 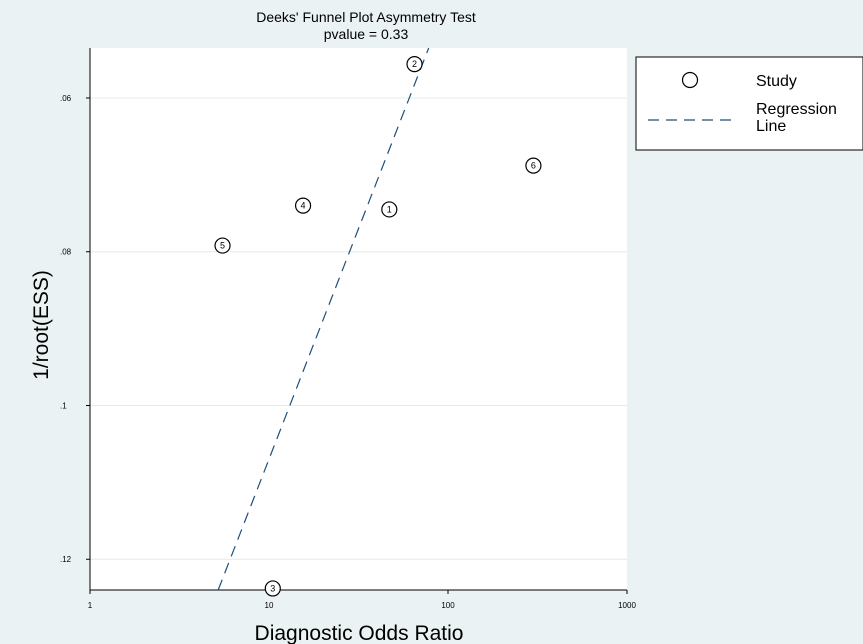 I want to click on study-point-label-4: 4, so click(x=303, y=206).